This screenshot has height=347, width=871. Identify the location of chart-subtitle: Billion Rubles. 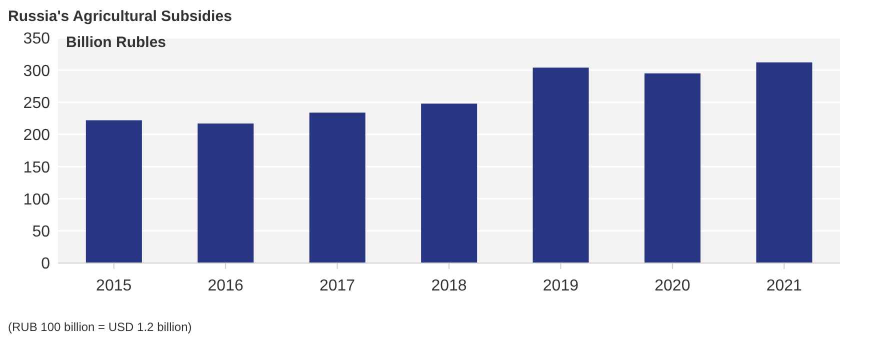
(116, 42).